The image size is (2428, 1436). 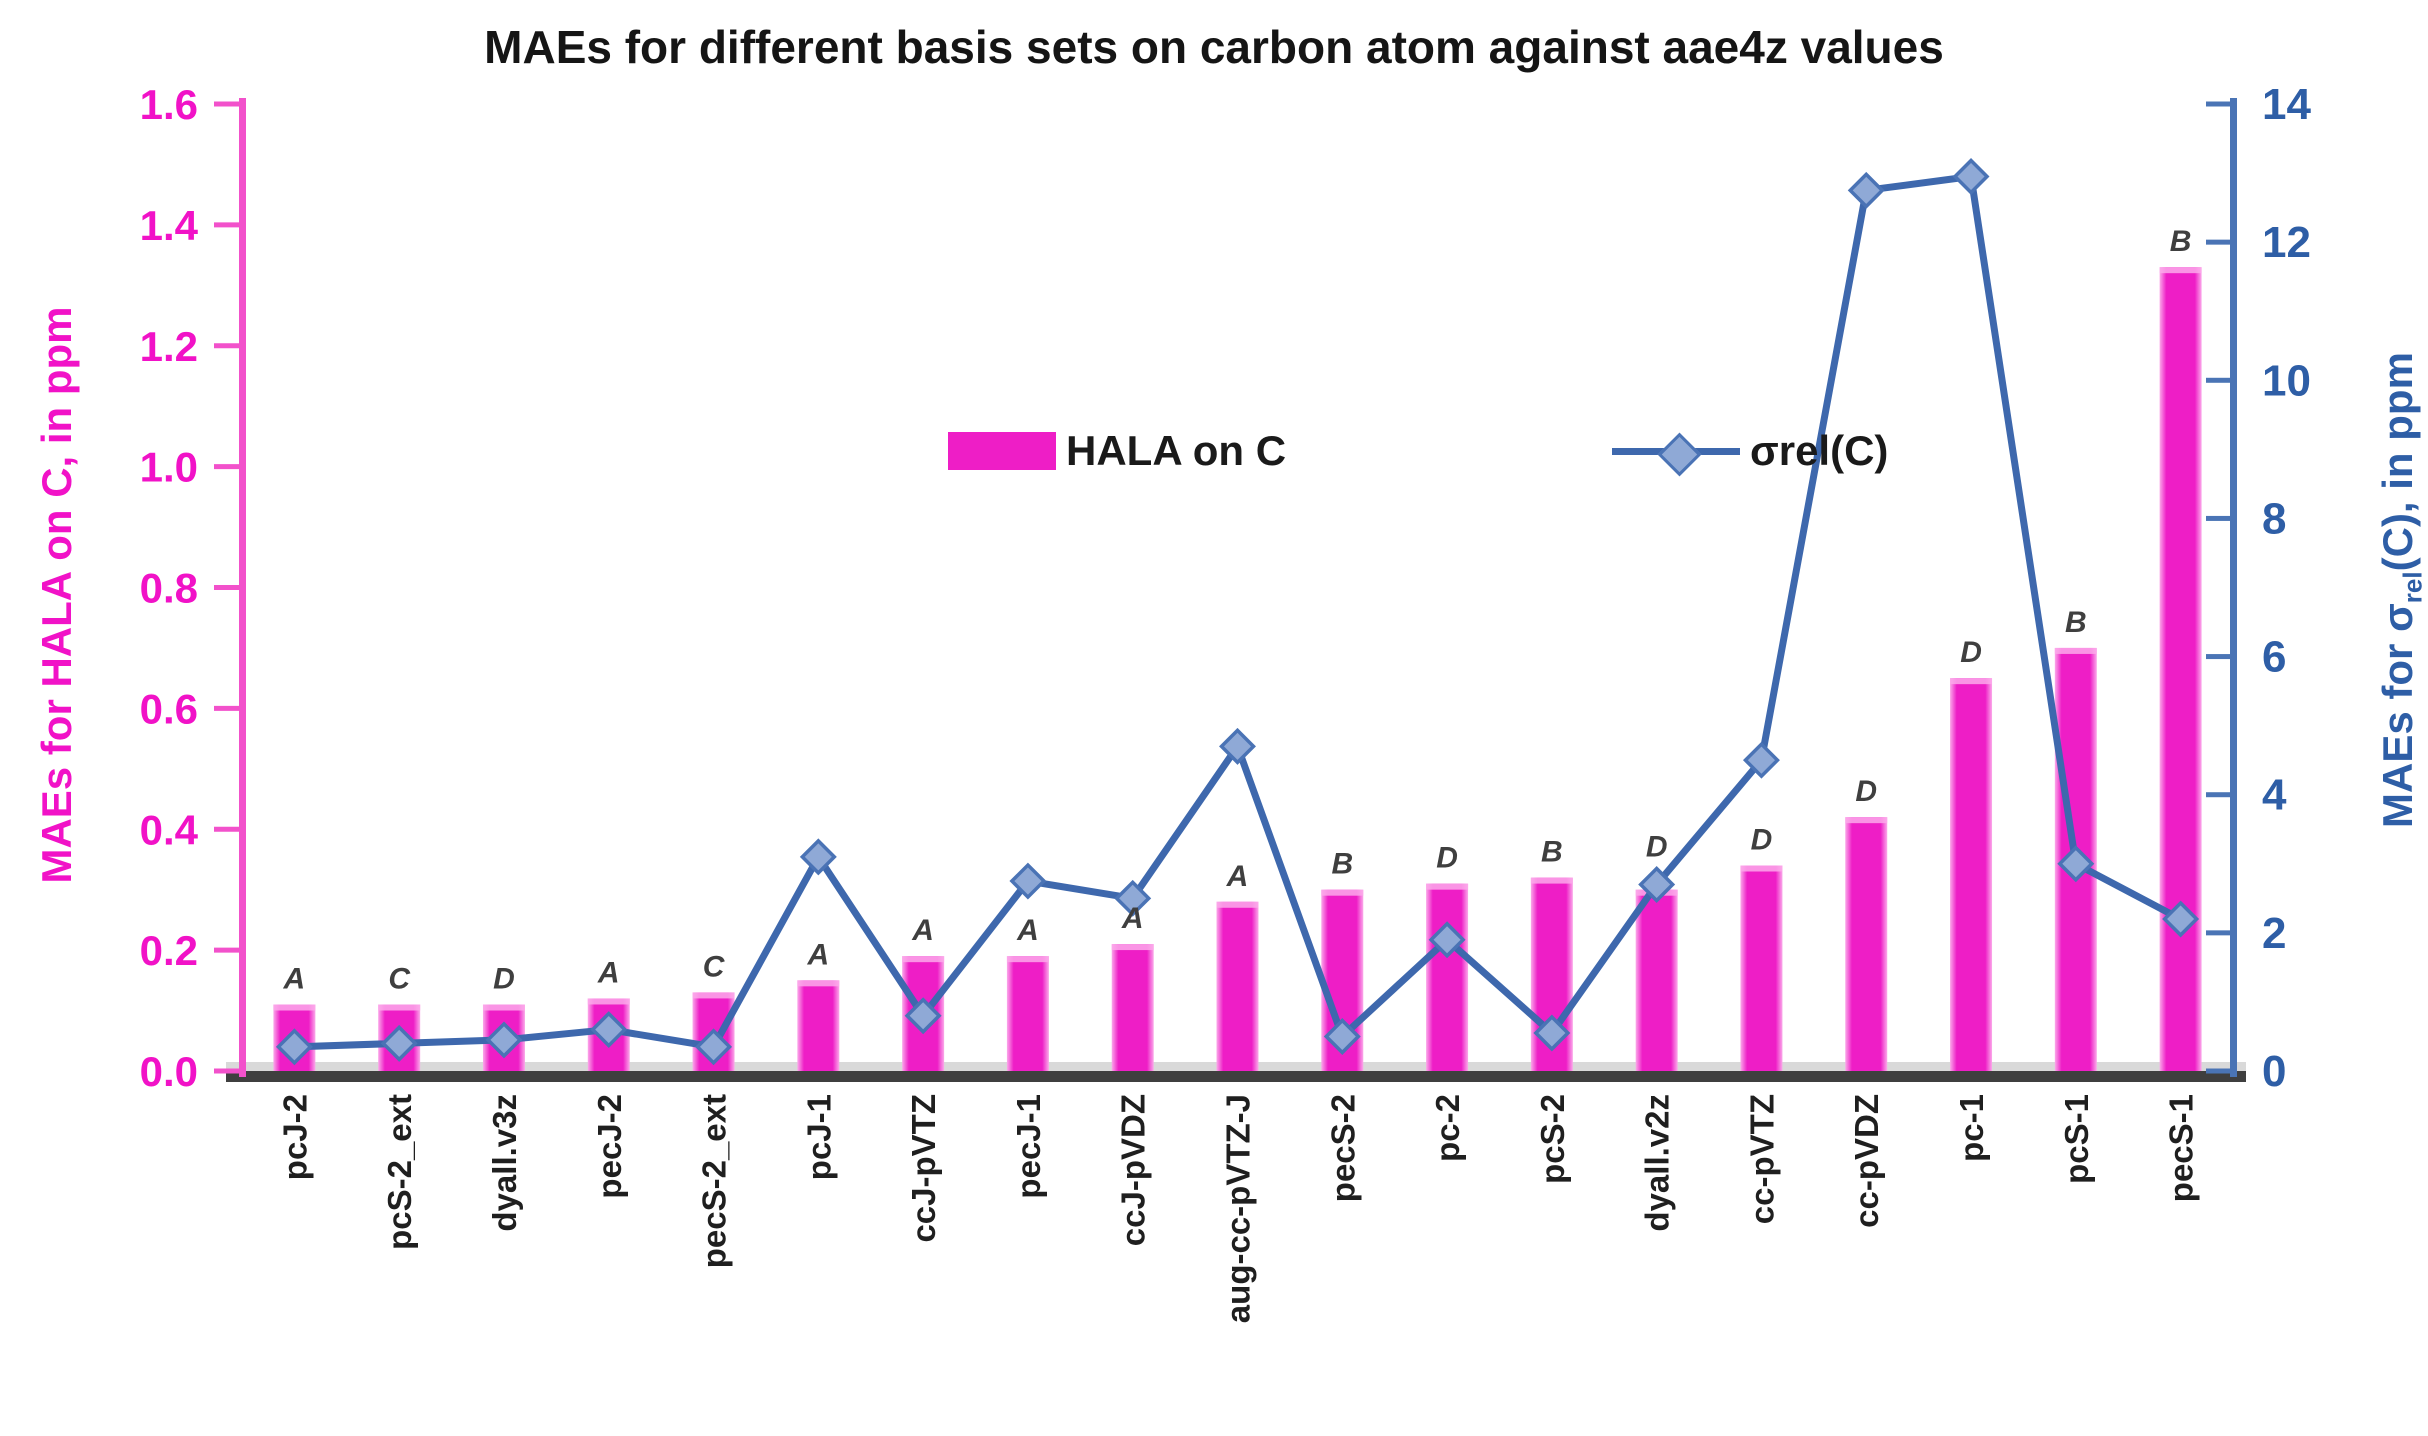 What do you see at coordinates (2076, 622) in the screenshot?
I see `annotation-letter-pcS-1: B` at bounding box center [2076, 622].